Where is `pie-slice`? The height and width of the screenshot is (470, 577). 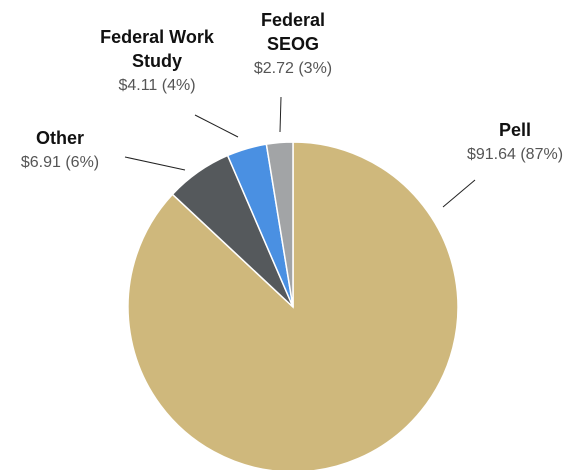 pie-slice is located at coordinates (279, 224).